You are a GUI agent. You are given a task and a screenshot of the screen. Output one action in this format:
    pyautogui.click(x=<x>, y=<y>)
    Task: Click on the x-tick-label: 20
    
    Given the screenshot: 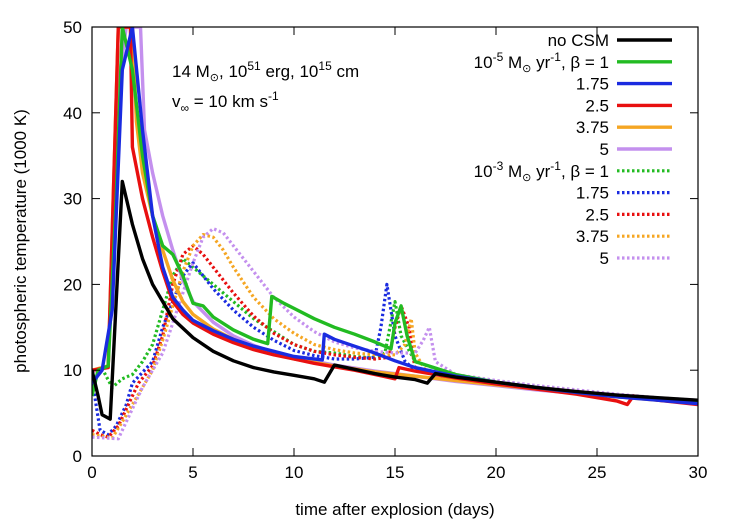 What is the action you would take?
    pyautogui.click(x=496, y=472)
    